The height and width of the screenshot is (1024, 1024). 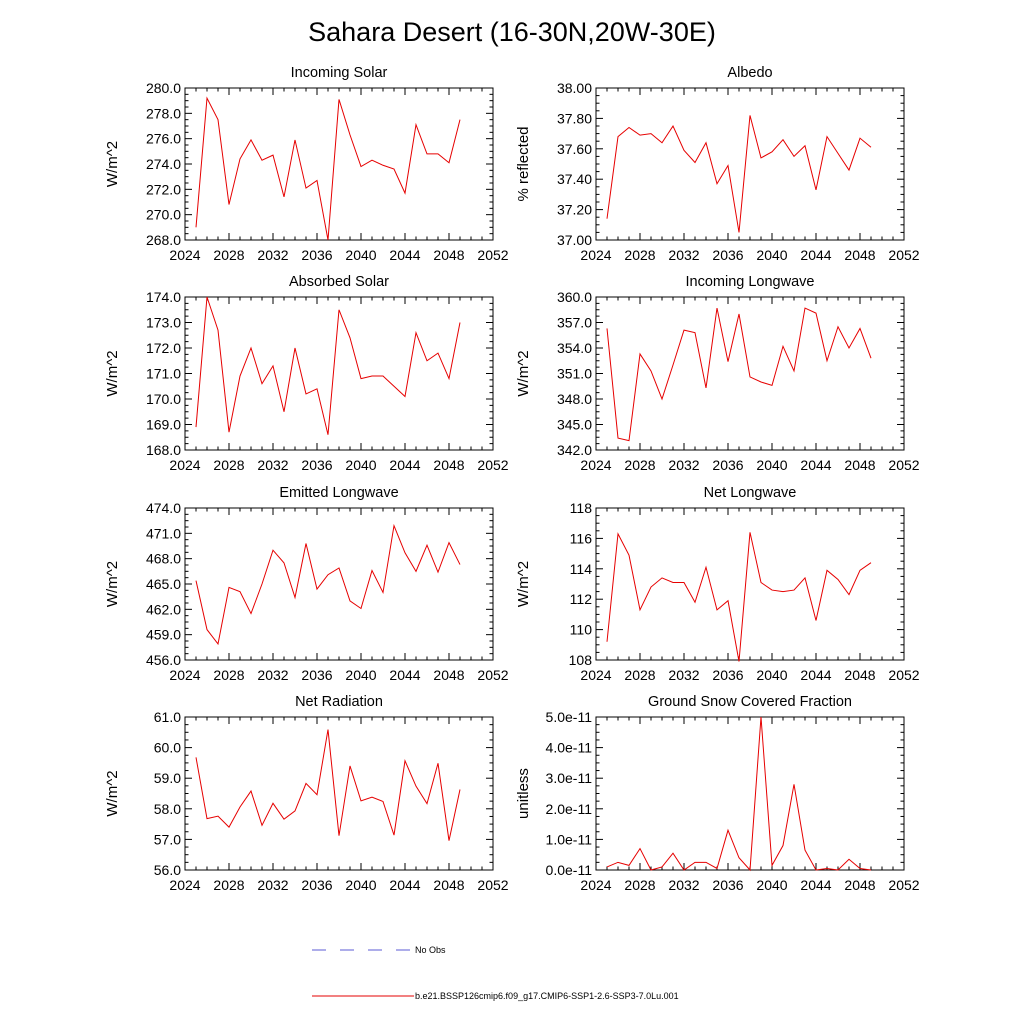 I want to click on y-tick-label: 270.0, so click(x=163, y=215).